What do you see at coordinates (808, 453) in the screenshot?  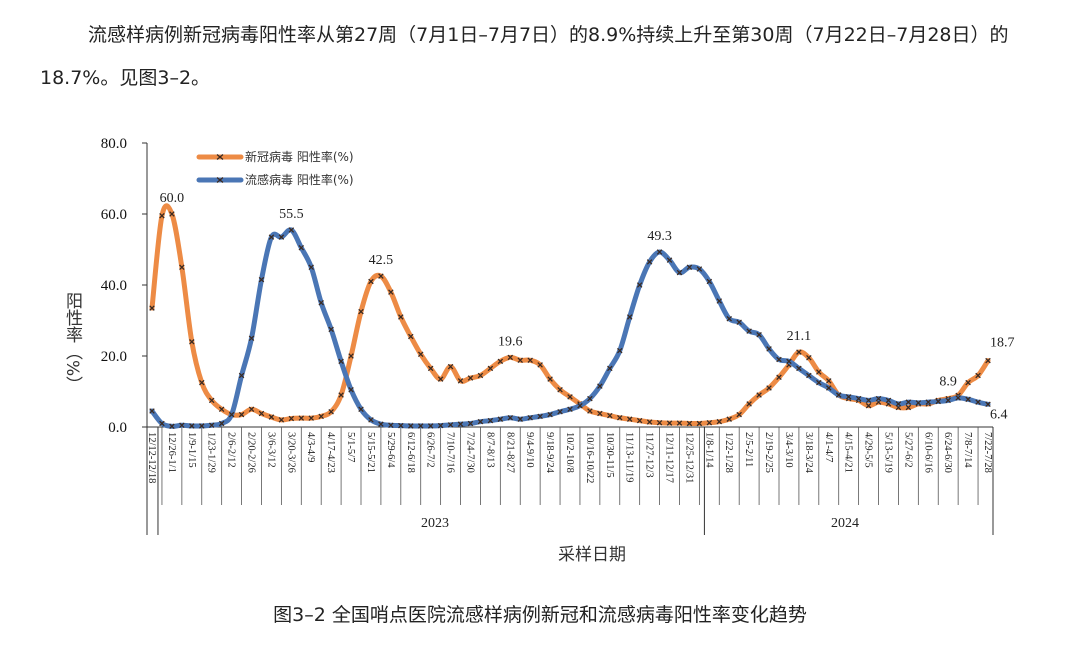 I see `x-tick-label: 3/18-3/24` at bounding box center [808, 453].